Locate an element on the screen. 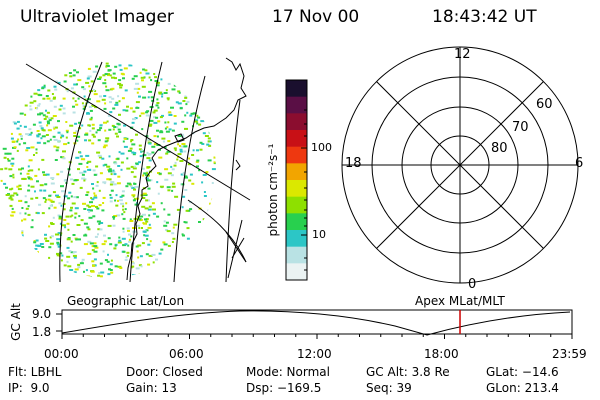  color-bar-frame is located at coordinates (296, 180).